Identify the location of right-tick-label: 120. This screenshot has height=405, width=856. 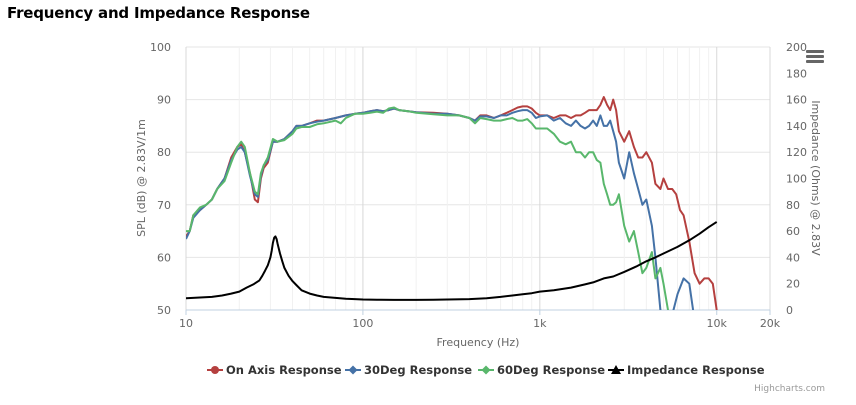
(796, 152).